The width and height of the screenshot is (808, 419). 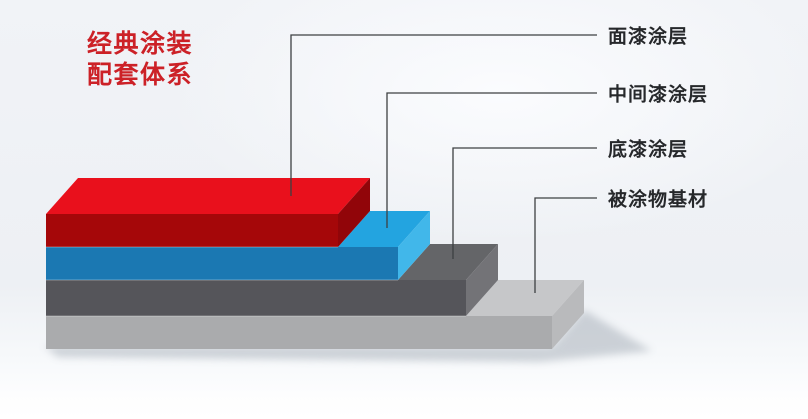 I want to click on layer-primer, so click(x=272, y=280).